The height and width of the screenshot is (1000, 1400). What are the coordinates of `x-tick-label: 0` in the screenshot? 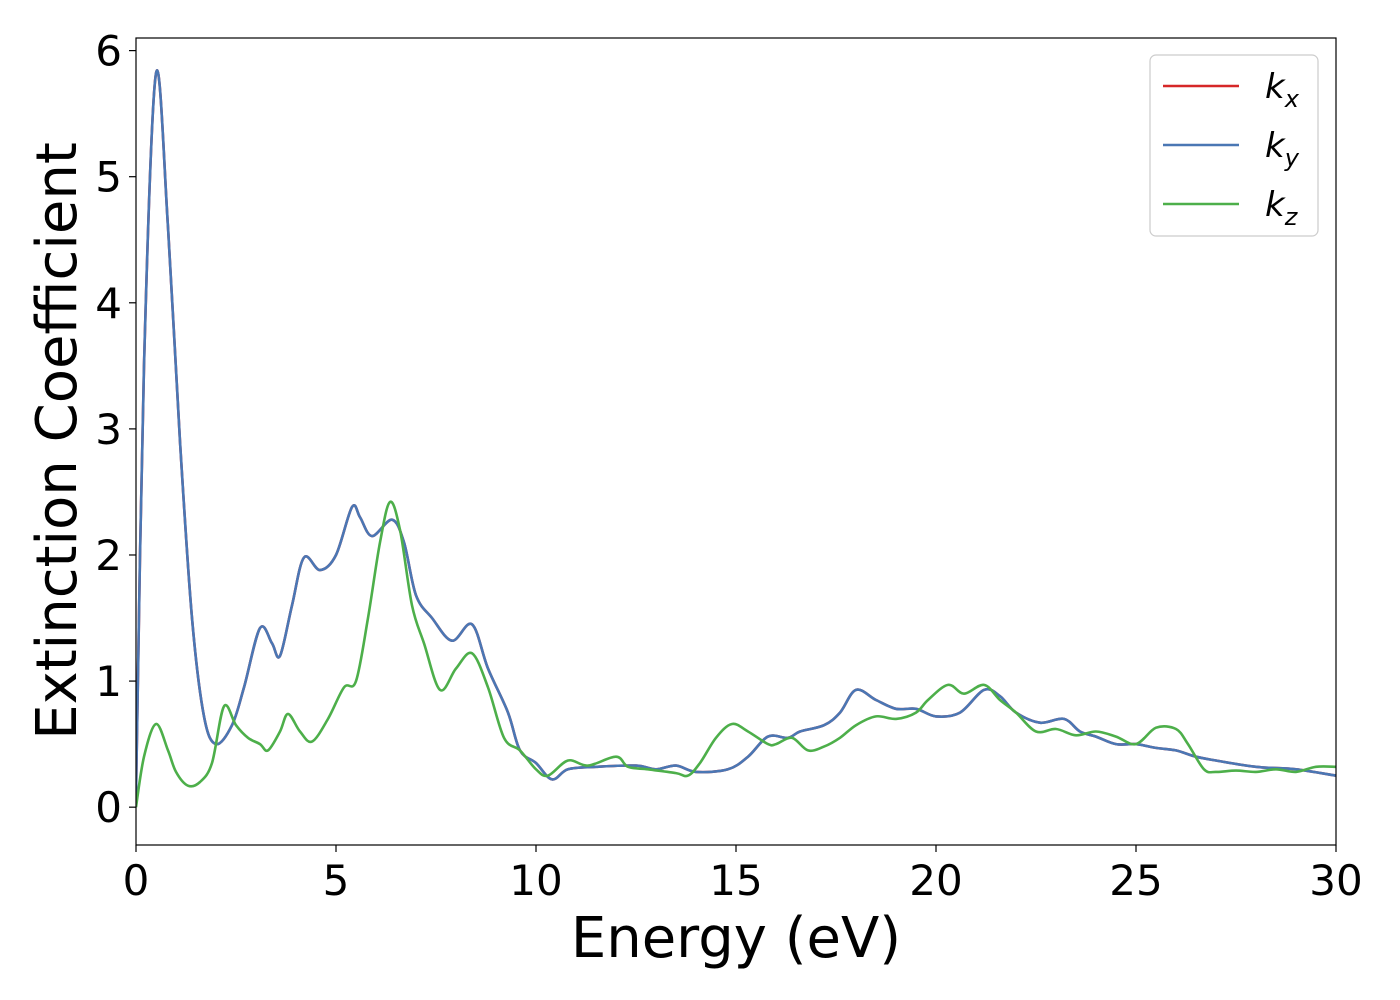 It's located at (136, 880).